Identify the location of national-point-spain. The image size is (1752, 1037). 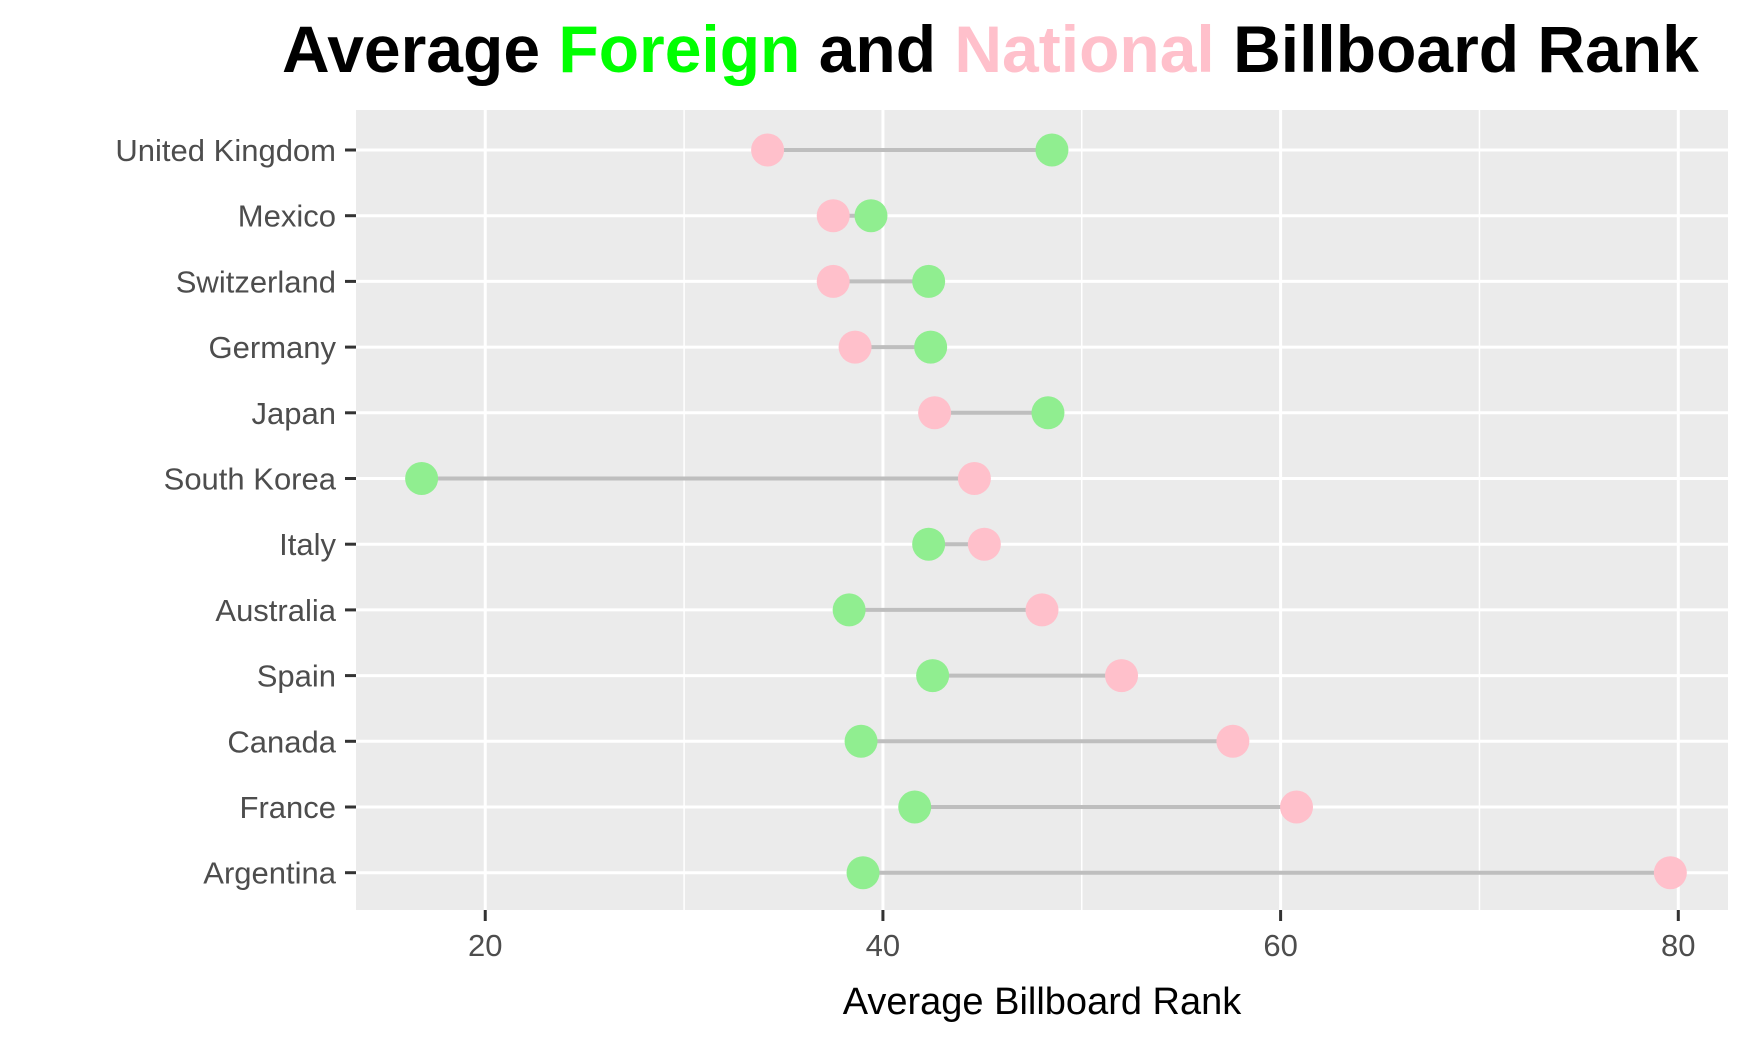
(1122, 676).